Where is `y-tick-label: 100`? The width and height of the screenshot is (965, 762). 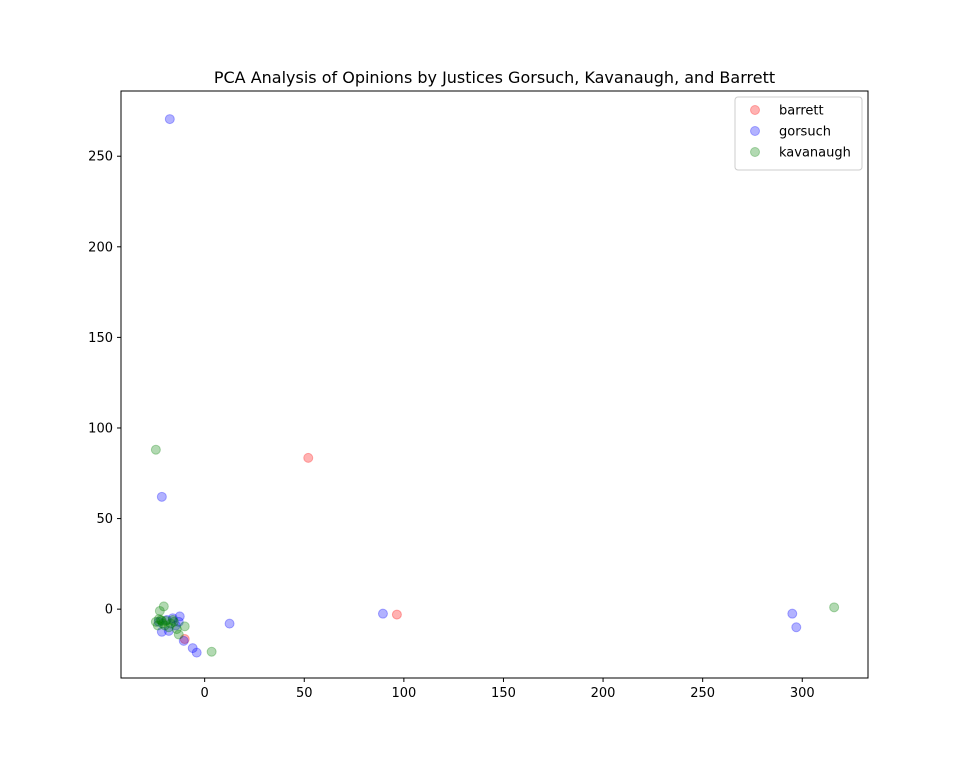 y-tick-label: 100 is located at coordinates (100, 428).